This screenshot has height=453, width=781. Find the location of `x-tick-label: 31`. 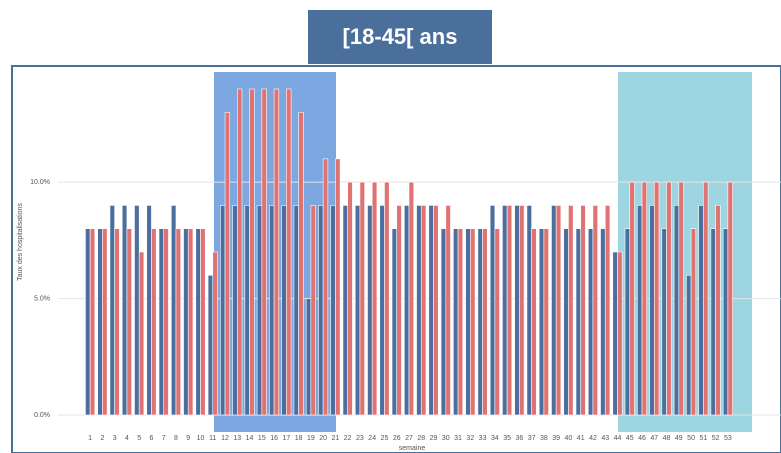

x-tick-label: 31 is located at coordinates (458, 438).